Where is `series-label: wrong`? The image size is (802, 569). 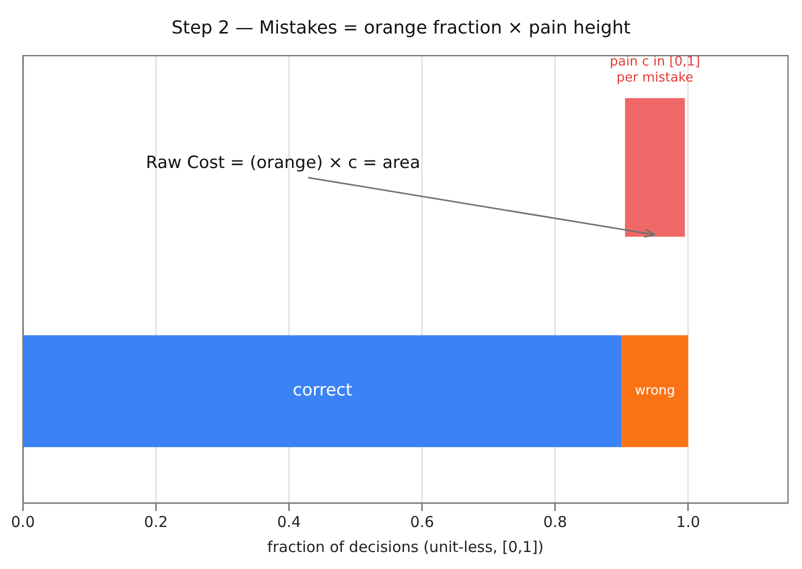
series-label: wrong is located at coordinates (655, 391).